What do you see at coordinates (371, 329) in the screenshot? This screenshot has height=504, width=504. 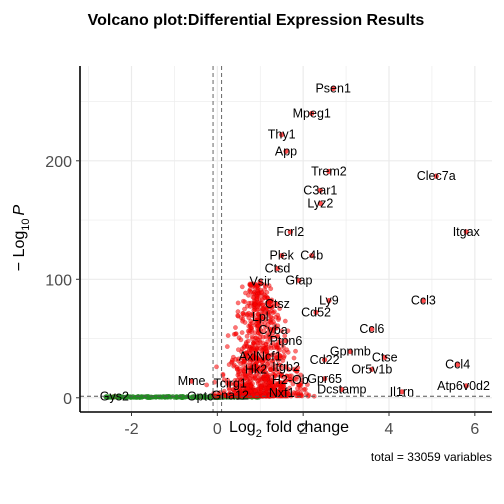 I see `gene-label-ccl6: Ccl6` at bounding box center [371, 329].